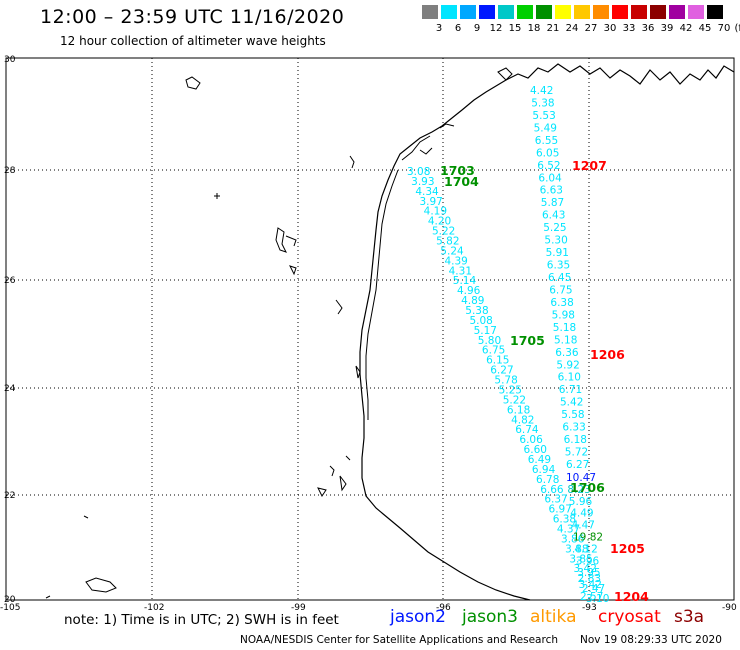 The width and height of the screenshot is (740, 650). What do you see at coordinates (10, 281) in the screenshot?
I see `lat-label: 26` at bounding box center [10, 281].